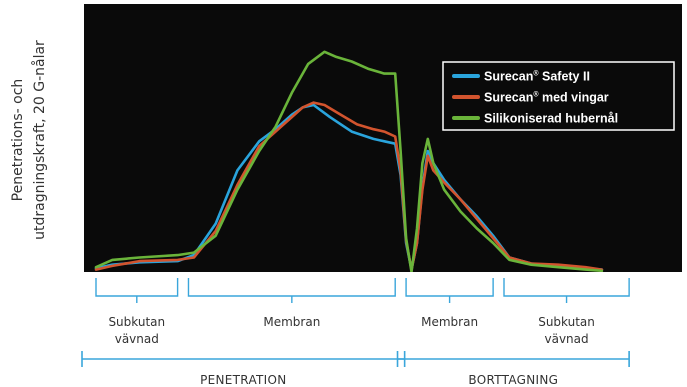  Describe the element at coordinates (243, 380) in the screenshot. I see `phase-label: PENETRATION` at that location.